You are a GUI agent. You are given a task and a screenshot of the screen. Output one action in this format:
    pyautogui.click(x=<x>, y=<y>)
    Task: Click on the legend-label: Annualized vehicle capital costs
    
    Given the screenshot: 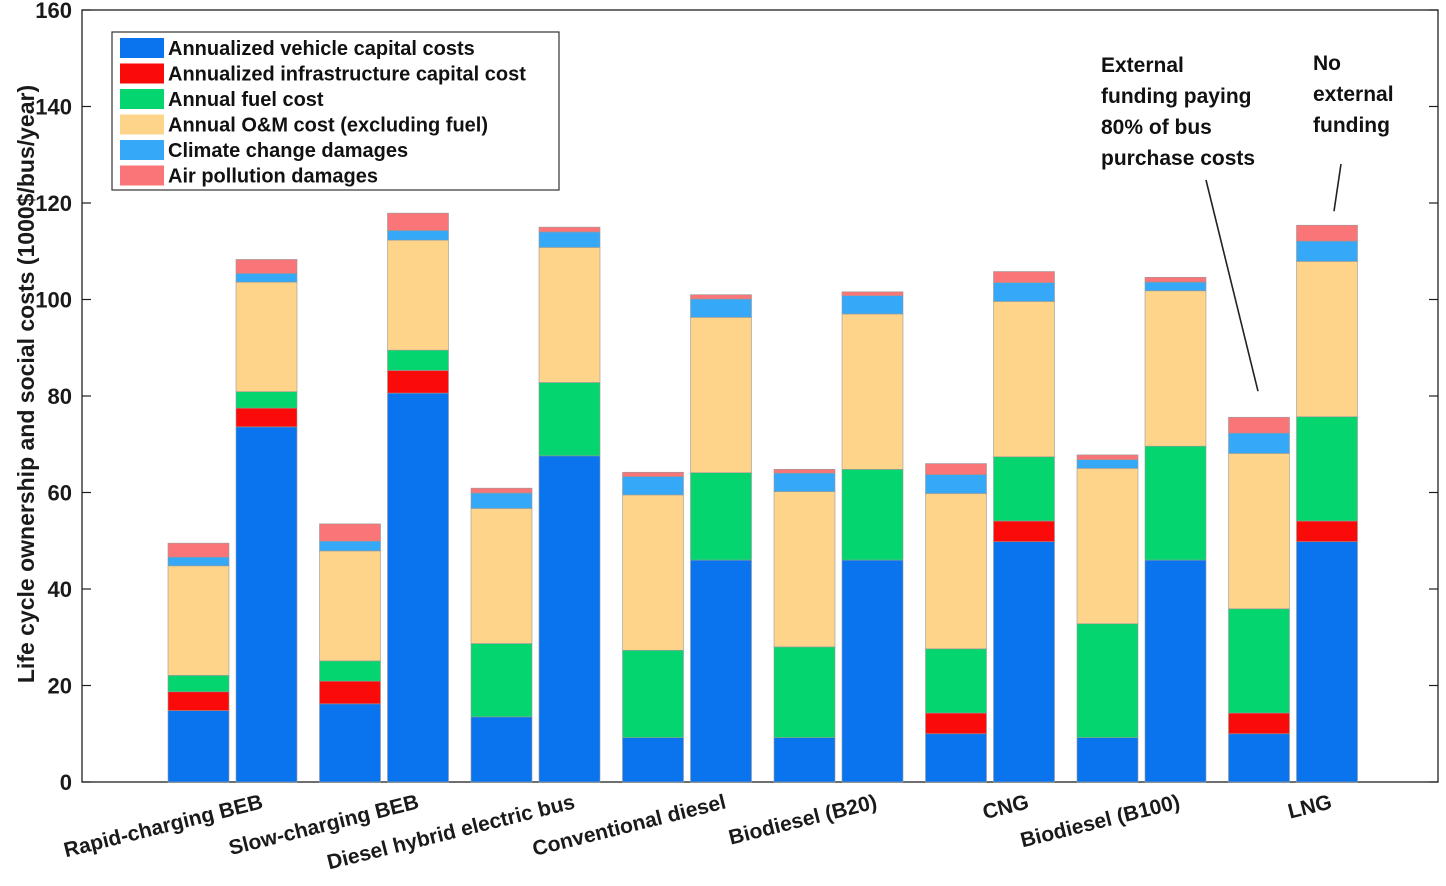 What is the action you would take?
    pyautogui.click(x=321, y=49)
    